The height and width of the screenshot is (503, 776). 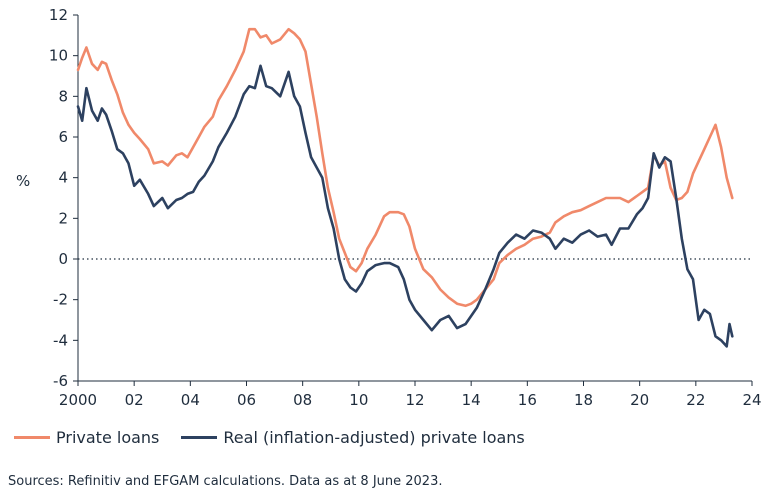 What do you see at coordinates (78, 400) in the screenshot?
I see `x-tick-label: 2000` at bounding box center [78, 400].